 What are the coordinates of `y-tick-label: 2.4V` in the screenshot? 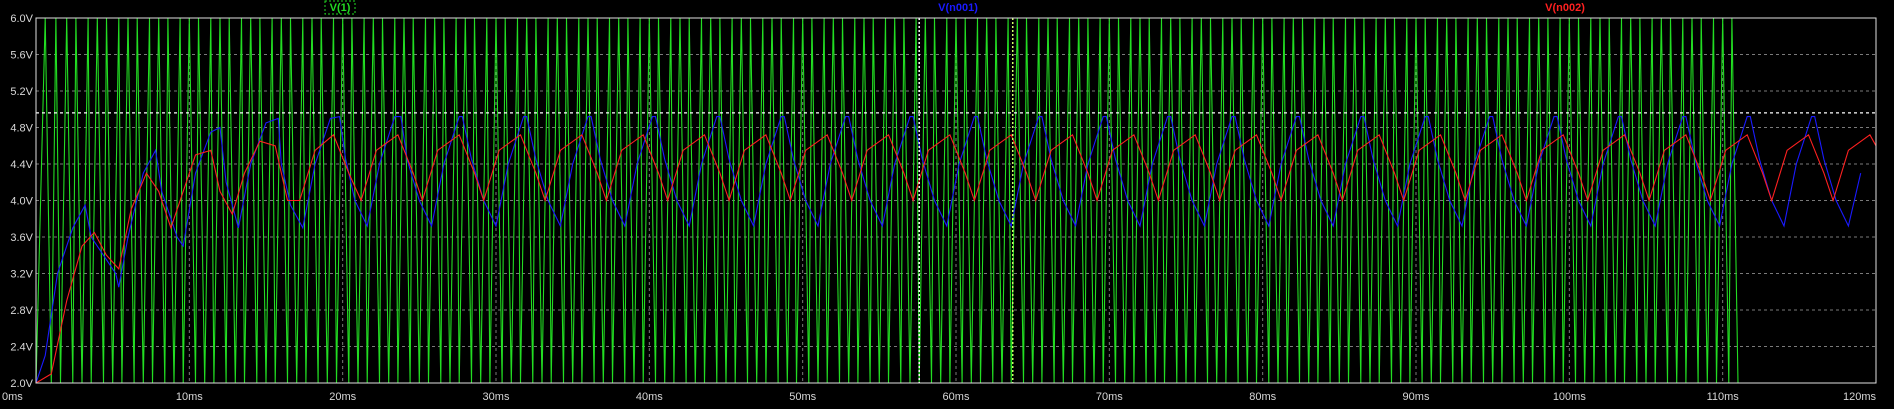 It's located at (21, 348).